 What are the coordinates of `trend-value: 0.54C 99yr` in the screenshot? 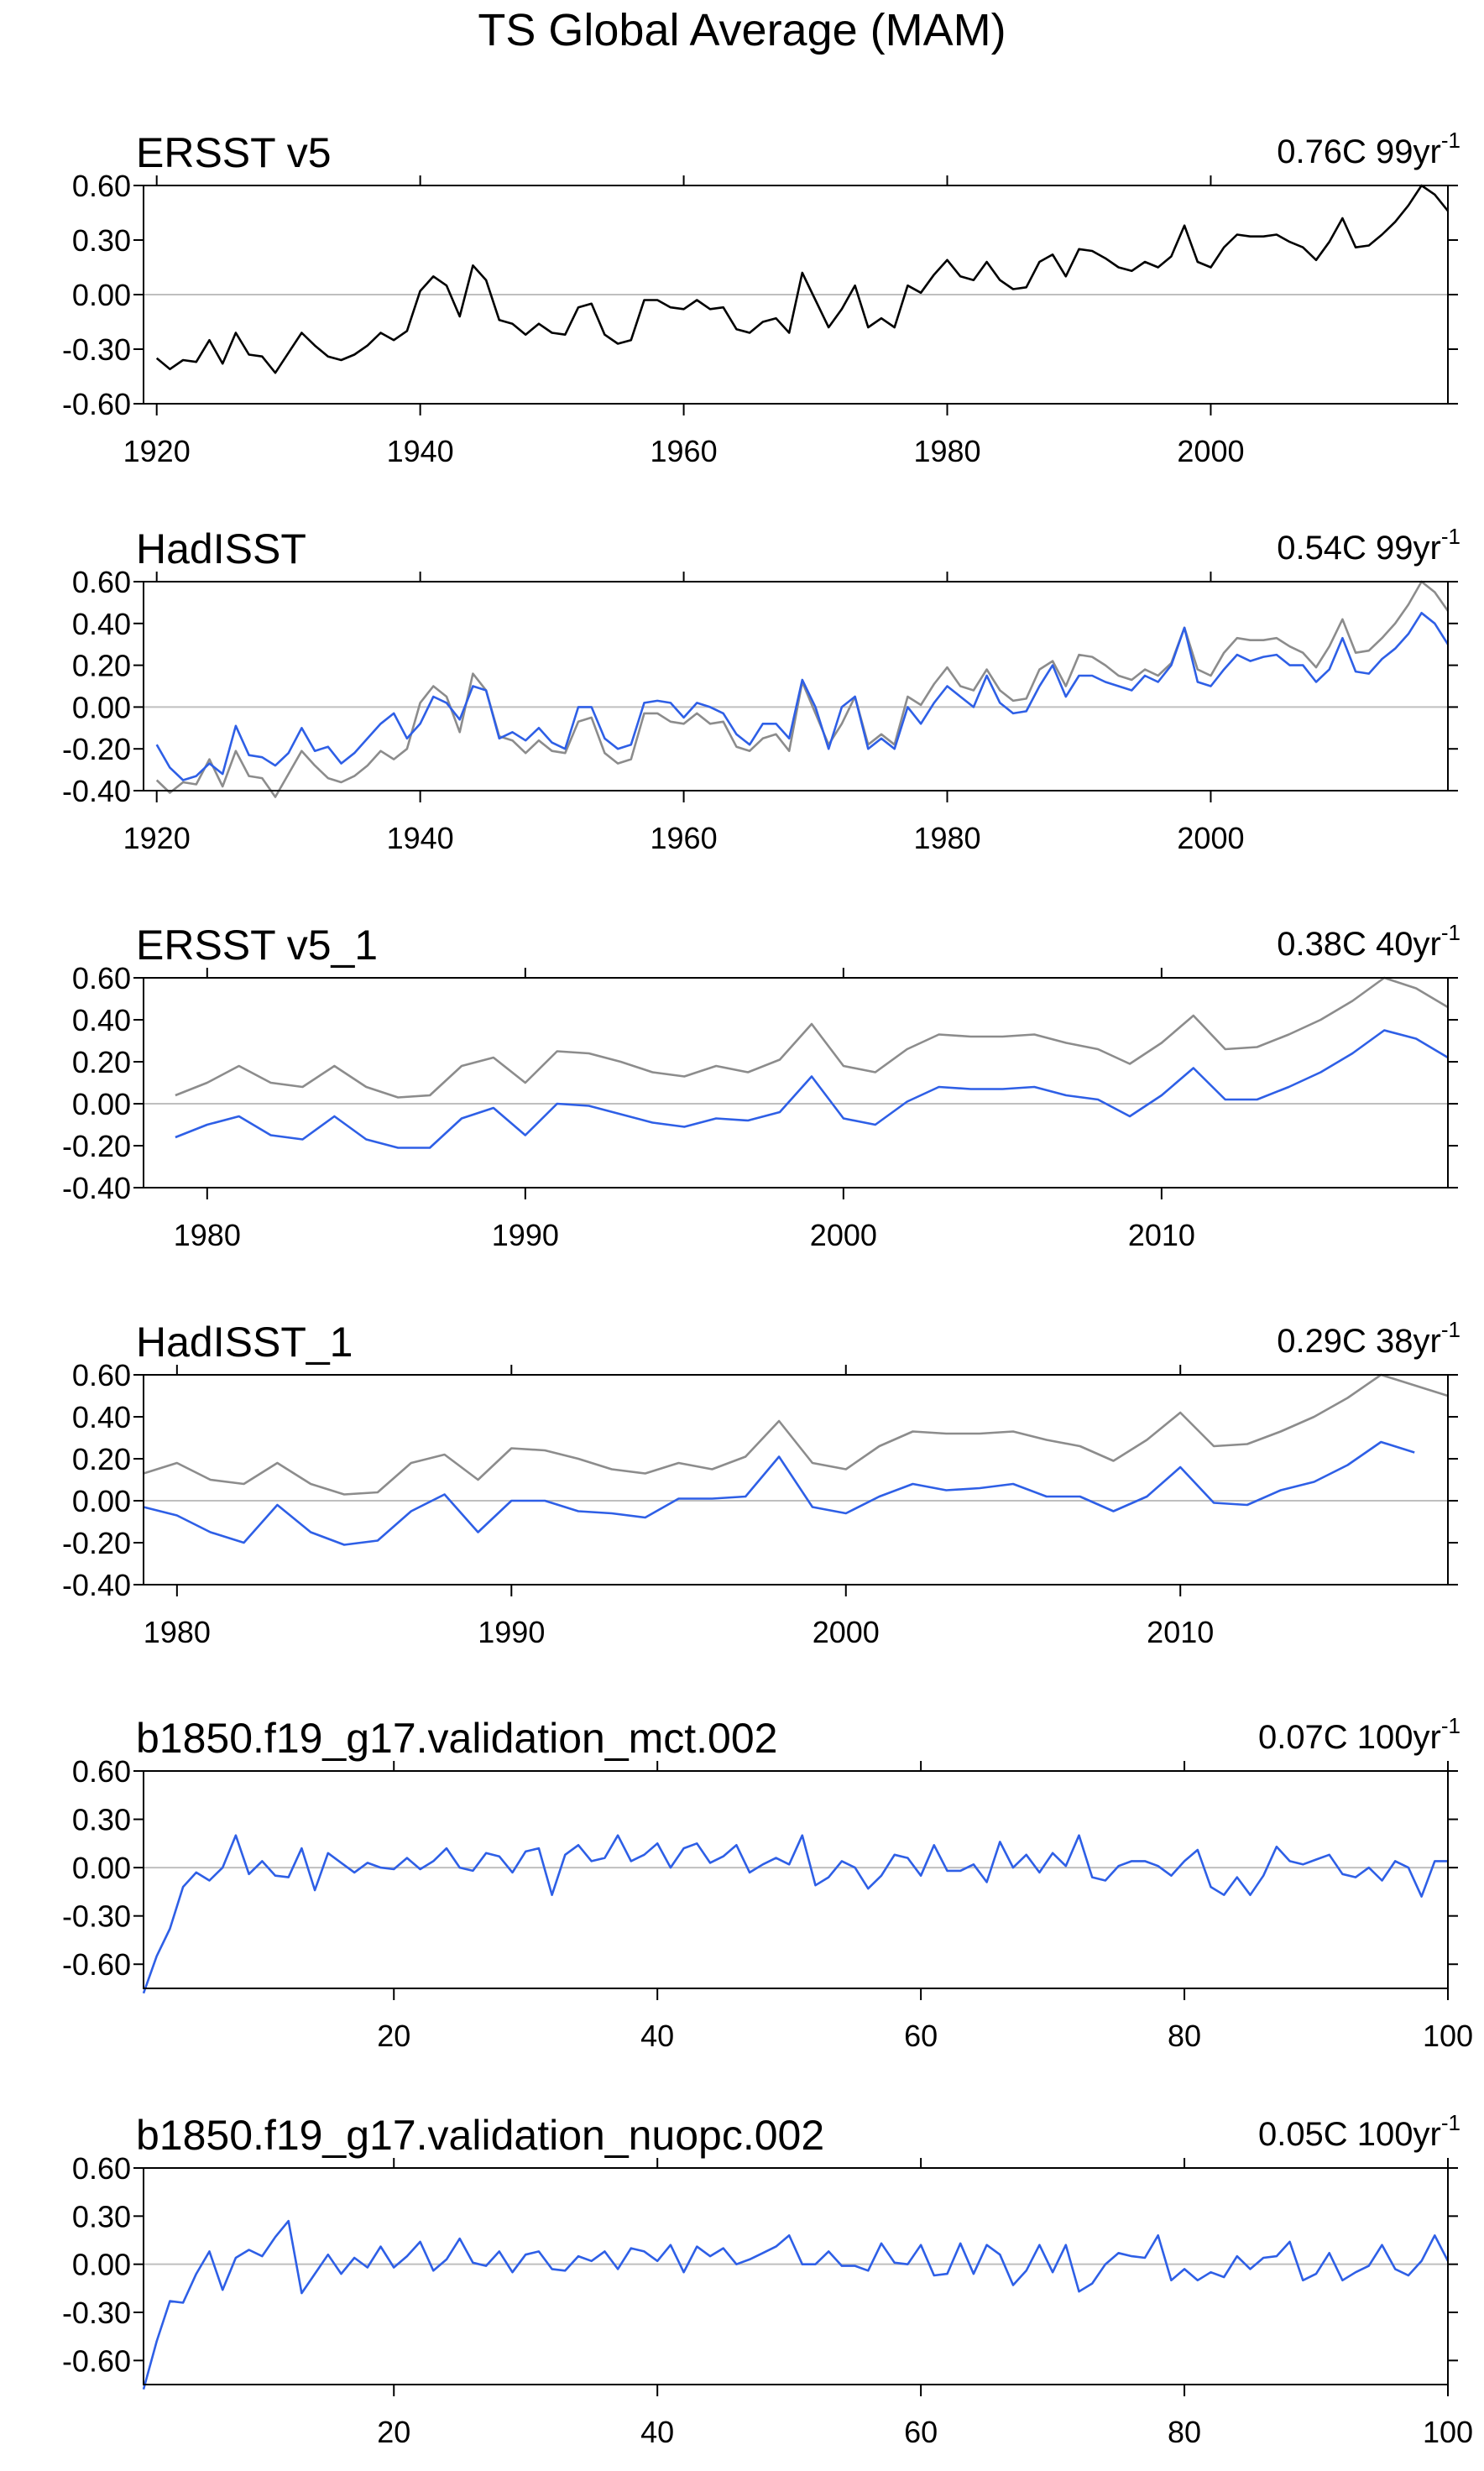 It's located at (1359, 548).